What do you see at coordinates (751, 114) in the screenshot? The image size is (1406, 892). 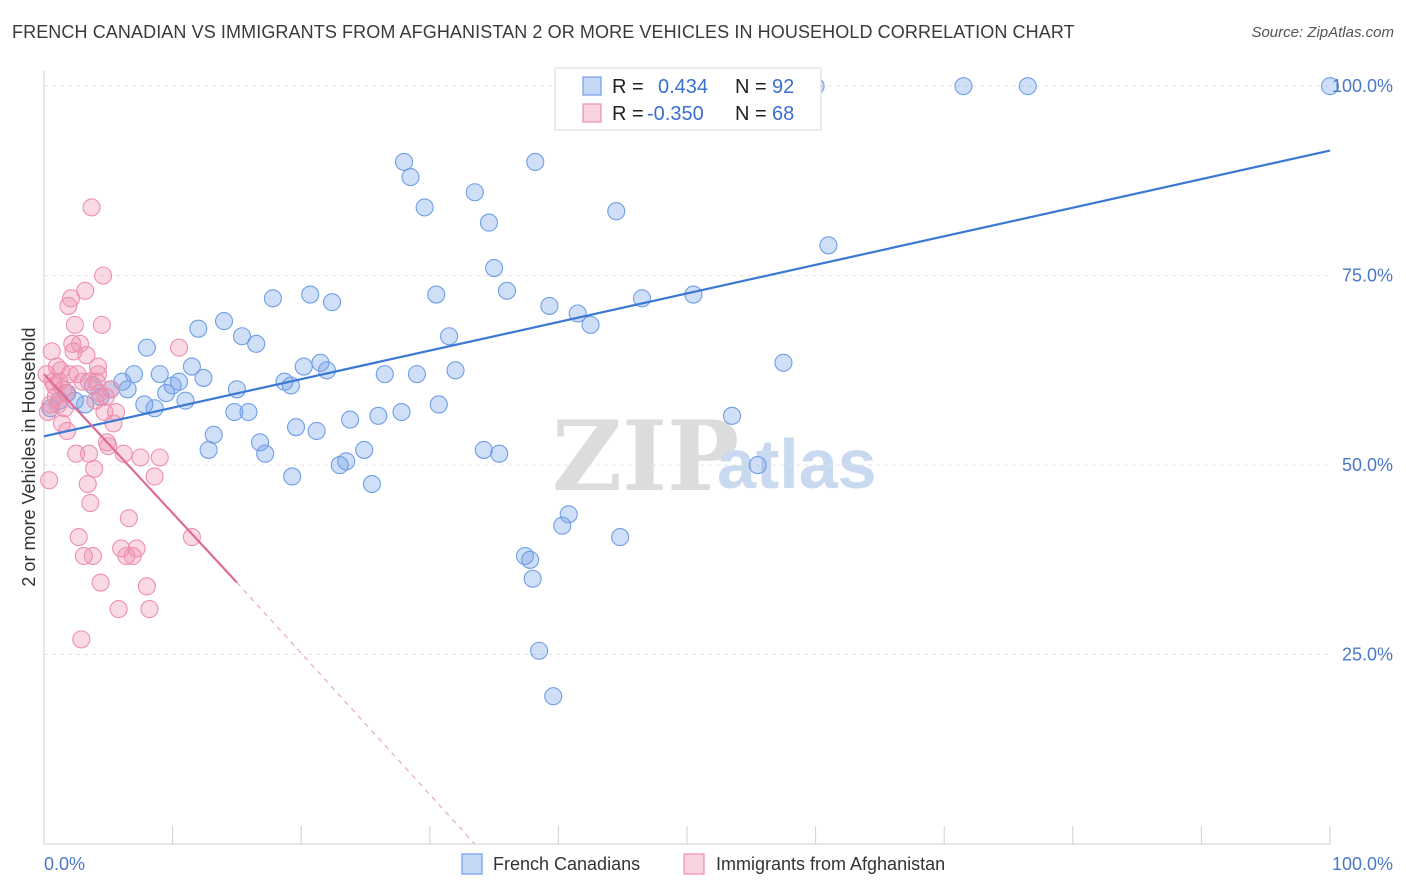 I see `stats-n-label-pink: N =` at bounding box center [751, 114].